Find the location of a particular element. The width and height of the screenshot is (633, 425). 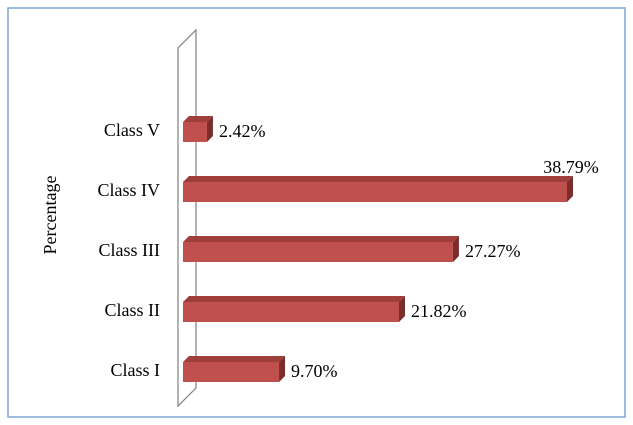

y-tick-label: Class V is located at coordinates (132, 130).